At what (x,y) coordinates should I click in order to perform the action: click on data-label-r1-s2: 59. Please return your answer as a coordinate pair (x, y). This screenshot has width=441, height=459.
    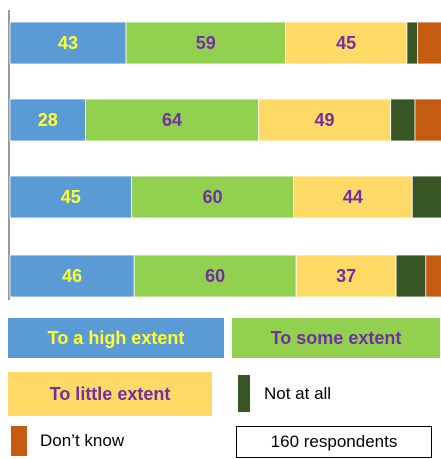
    Looking at the image, I should click on (206, 43).